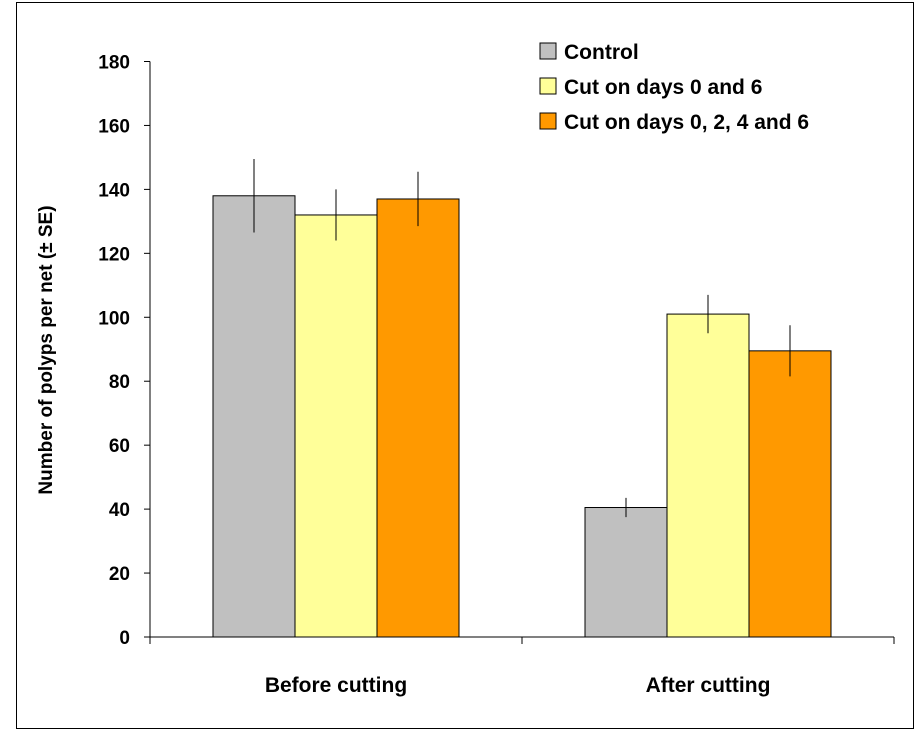 The height and width of the screenshot is (729, 918). I want to click on y-tick-label: 100, so click(114, 318).